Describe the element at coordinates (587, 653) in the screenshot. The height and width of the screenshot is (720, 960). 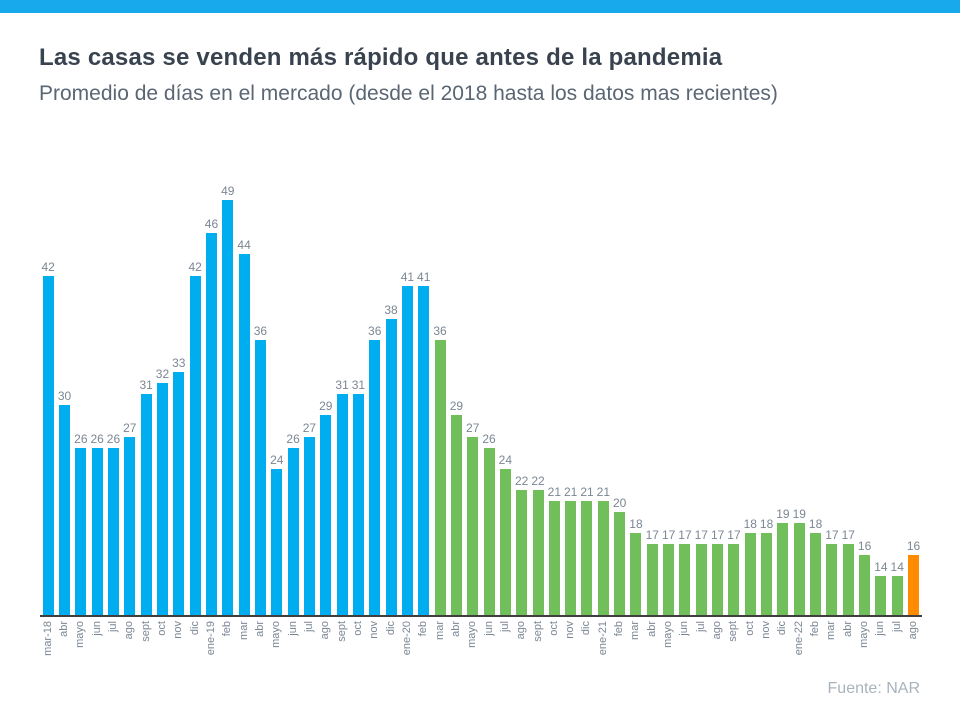
I see `x-axis-tick: dic` at that location.